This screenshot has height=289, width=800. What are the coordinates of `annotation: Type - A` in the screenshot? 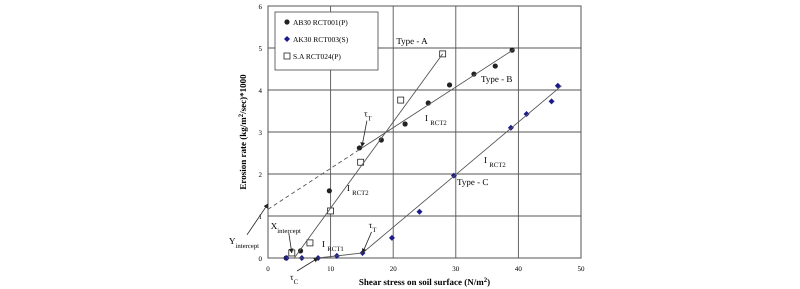 It's located at (412, 41).